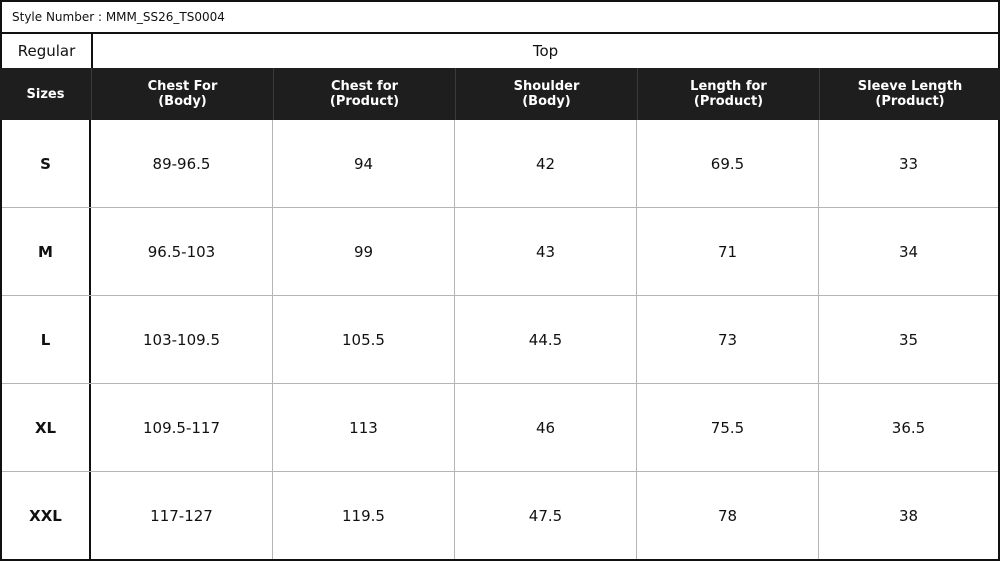 The width and height of the screenshot is (1000, 561). Describe the element at coordinates (545, 51) in the screenshot. I see `garment-label: Top` at that location.